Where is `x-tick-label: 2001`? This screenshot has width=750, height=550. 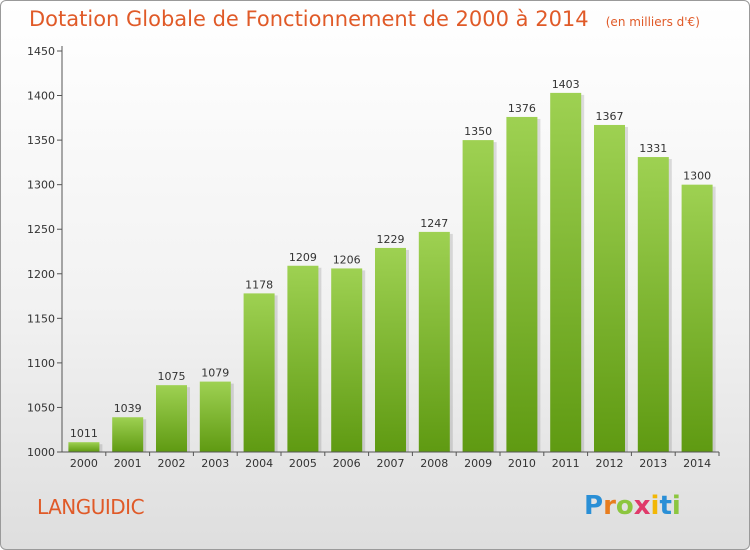 x-tick-label: 2001 is located at coordinates (128, 463).